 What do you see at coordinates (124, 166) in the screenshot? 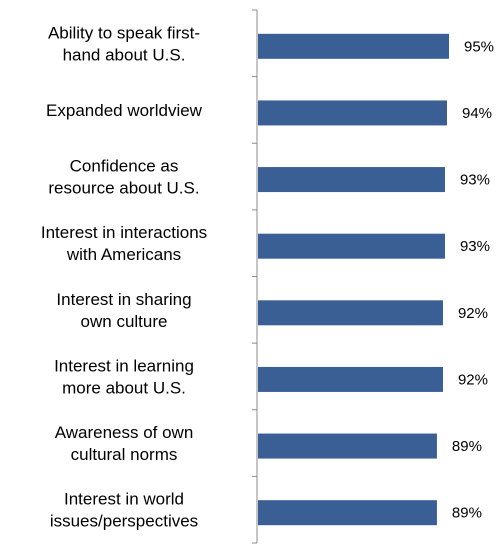
I see `category-label-line: Confidence as` at bounding box center [124, 166].